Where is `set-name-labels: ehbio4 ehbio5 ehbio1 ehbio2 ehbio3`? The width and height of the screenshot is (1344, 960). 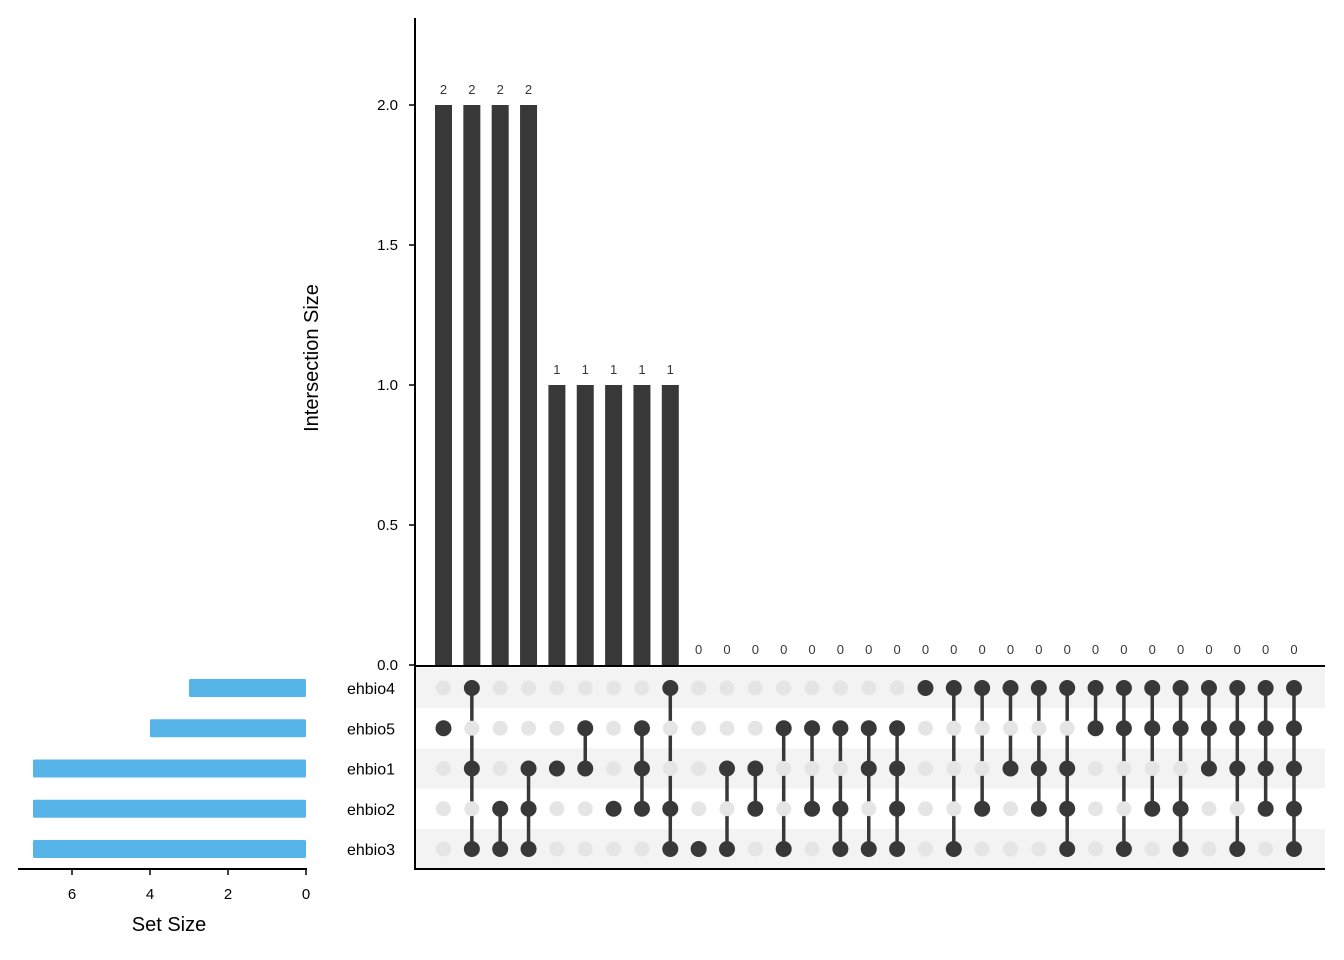 set-name-labels: ehbio4 ehbio5 ehbio1 ehbio2 ehbio3 is located at coordinates (371, 770).